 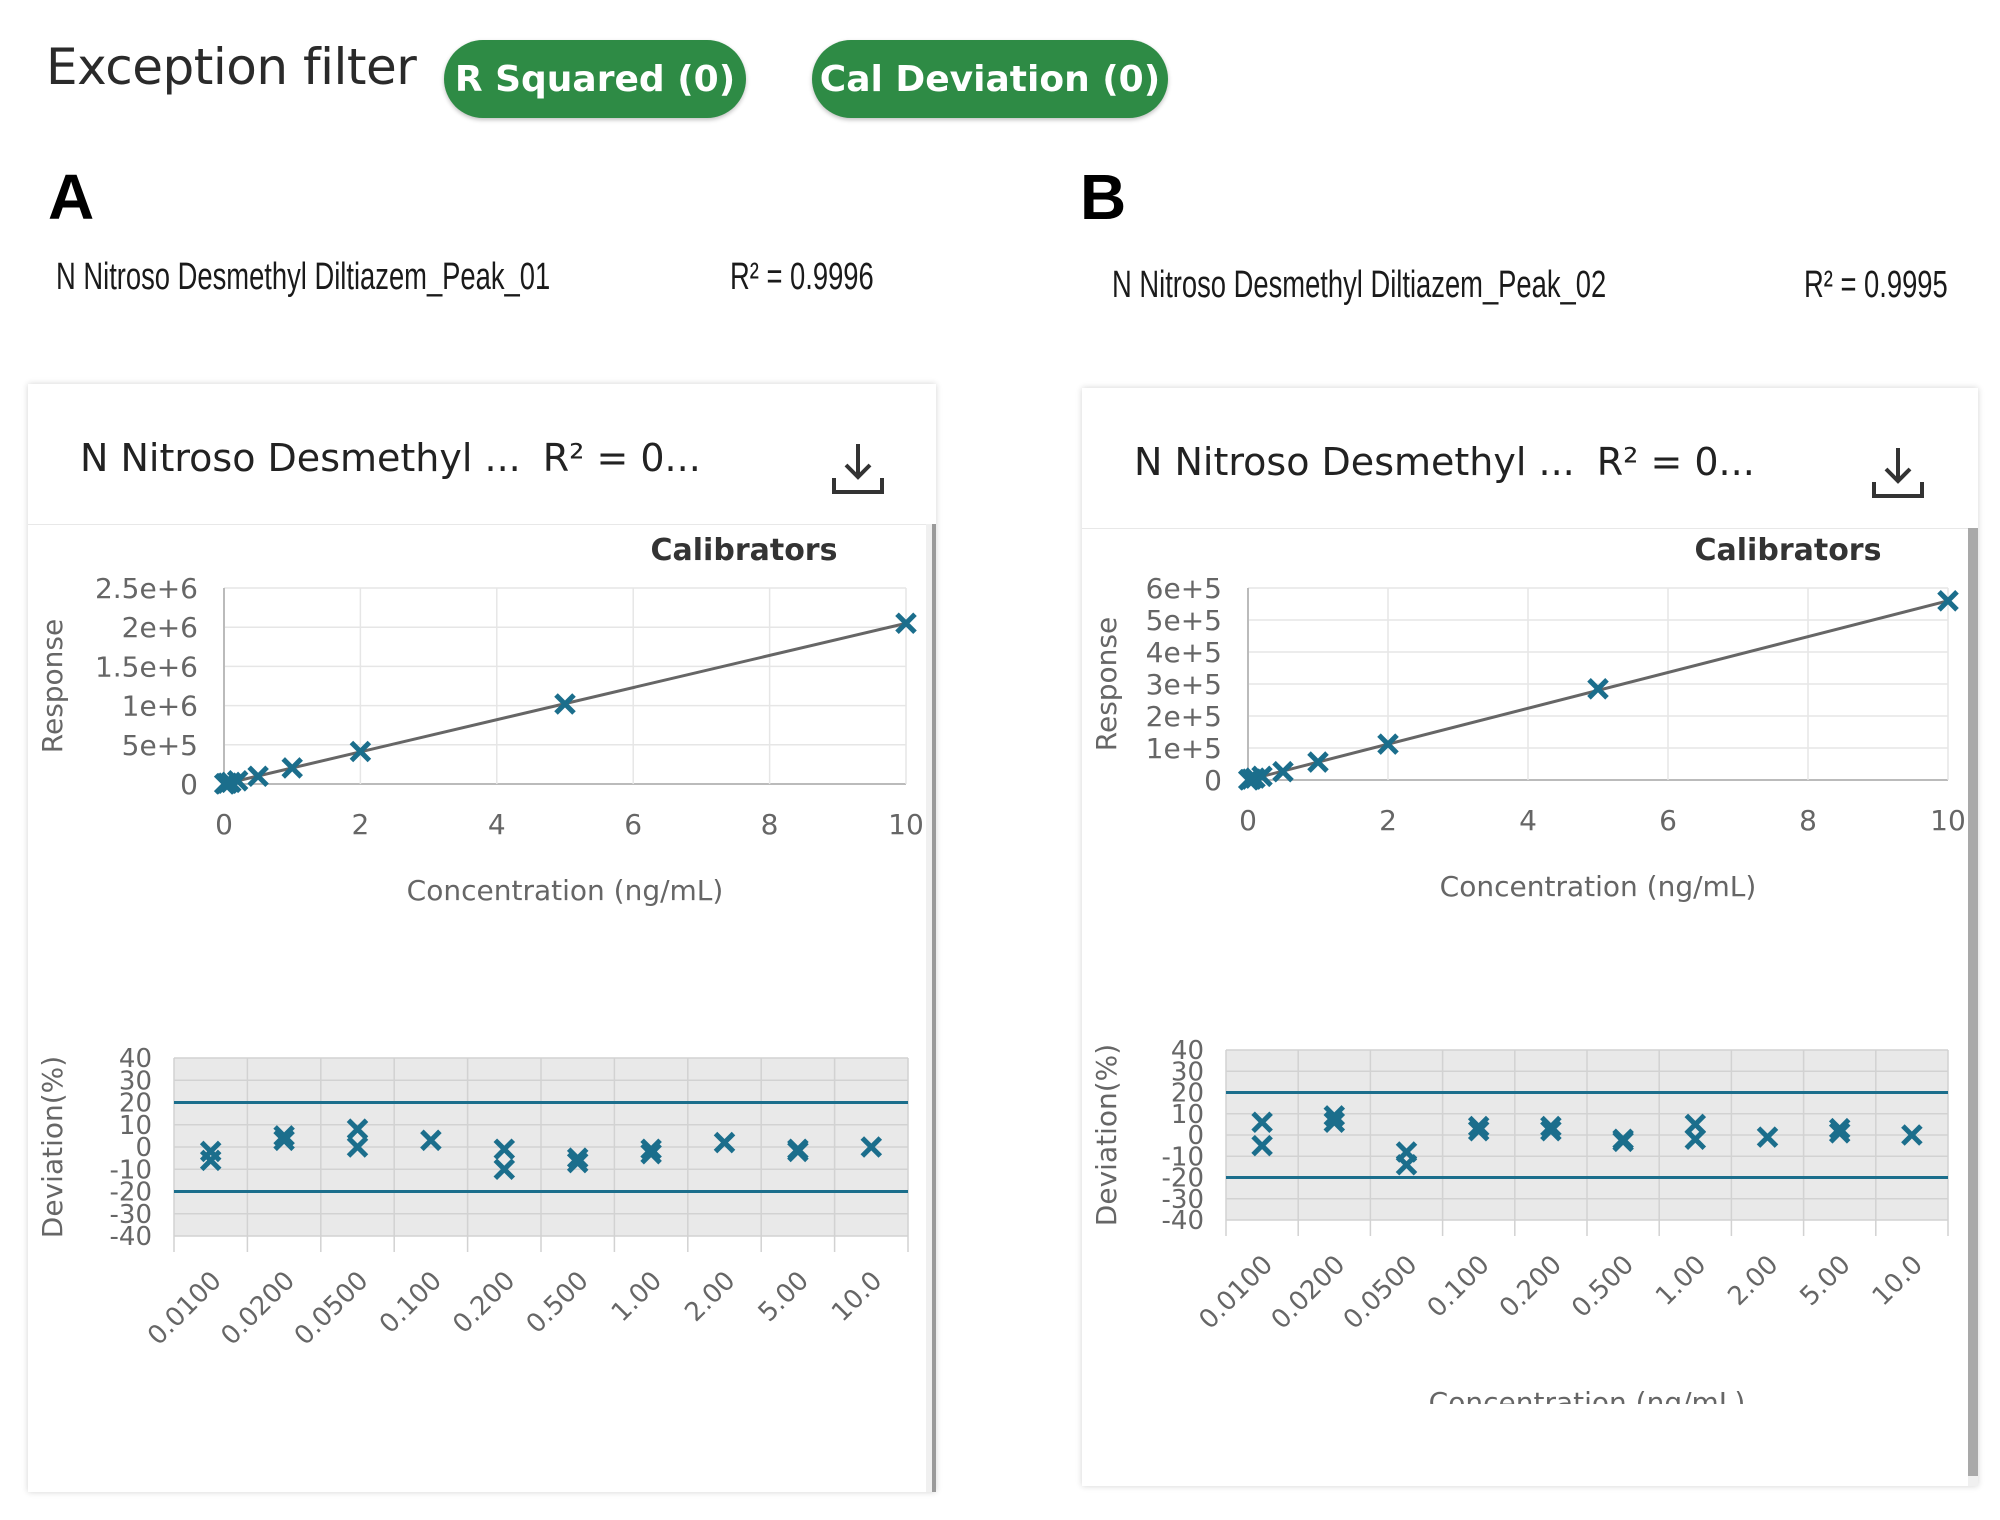 What do you see at coordinates (1183, 1200) in the screenshot?
I see `y-tick-label: -30` at bounding box center [1183, 1200].